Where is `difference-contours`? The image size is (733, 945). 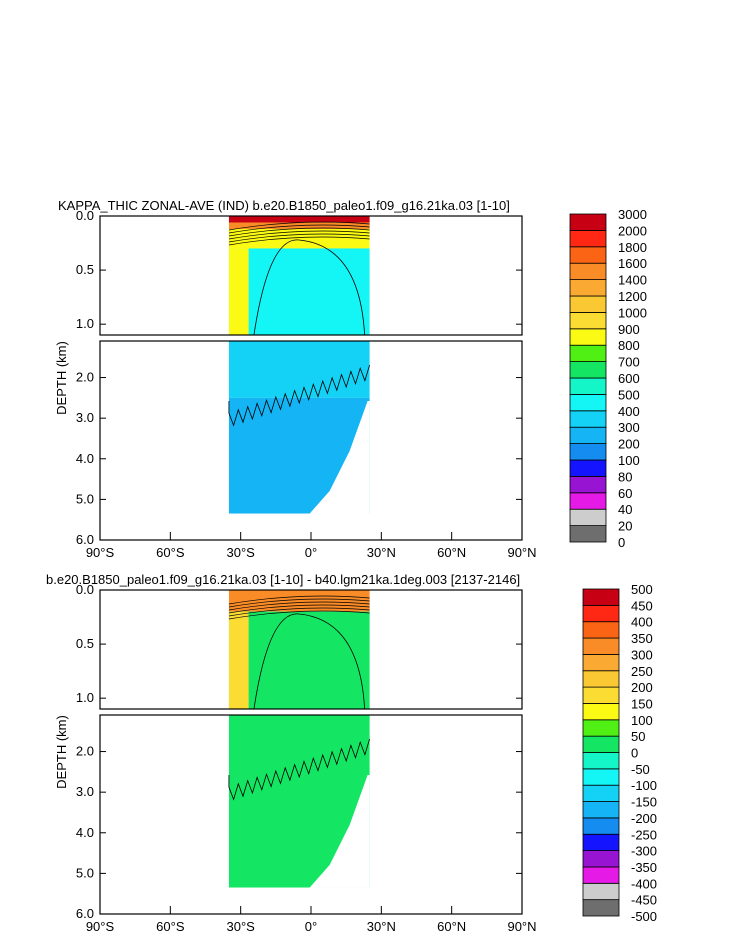 difference-contours is located at coordinates (299, 698).